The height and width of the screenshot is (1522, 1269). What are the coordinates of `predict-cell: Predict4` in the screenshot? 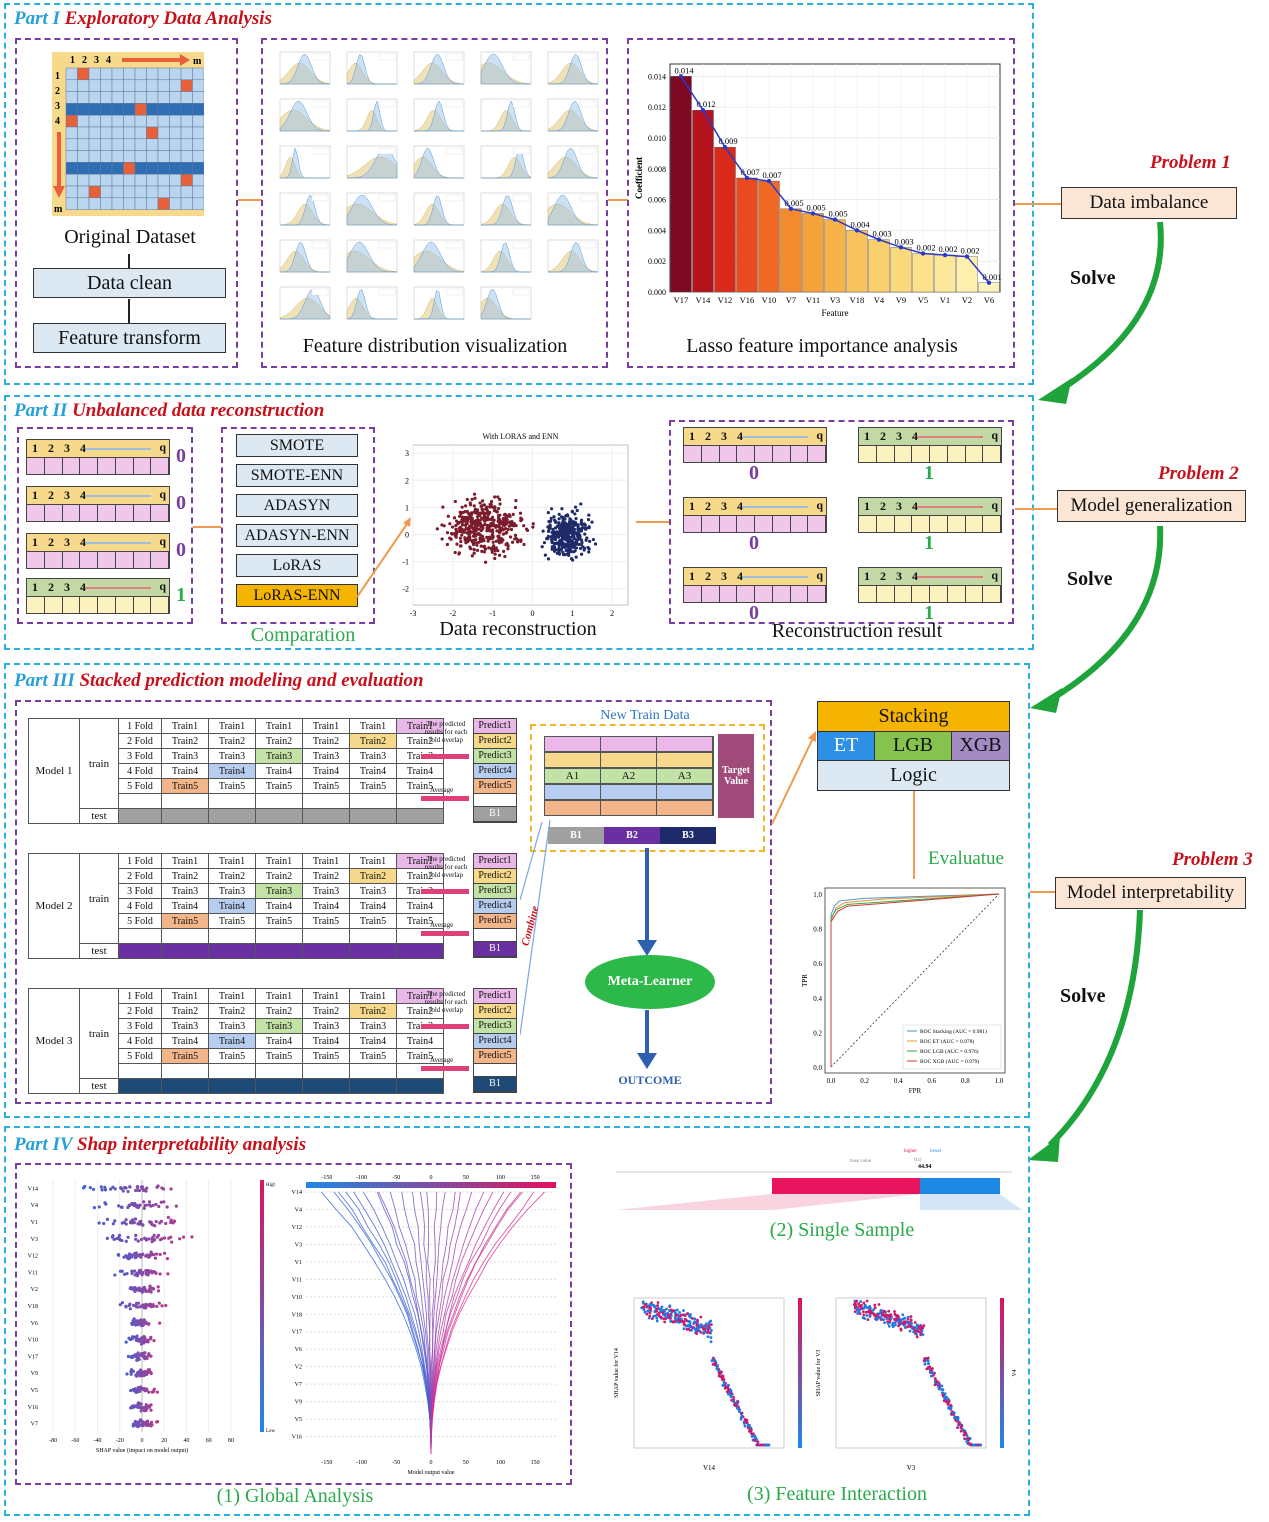 It's located at (495, 1041).